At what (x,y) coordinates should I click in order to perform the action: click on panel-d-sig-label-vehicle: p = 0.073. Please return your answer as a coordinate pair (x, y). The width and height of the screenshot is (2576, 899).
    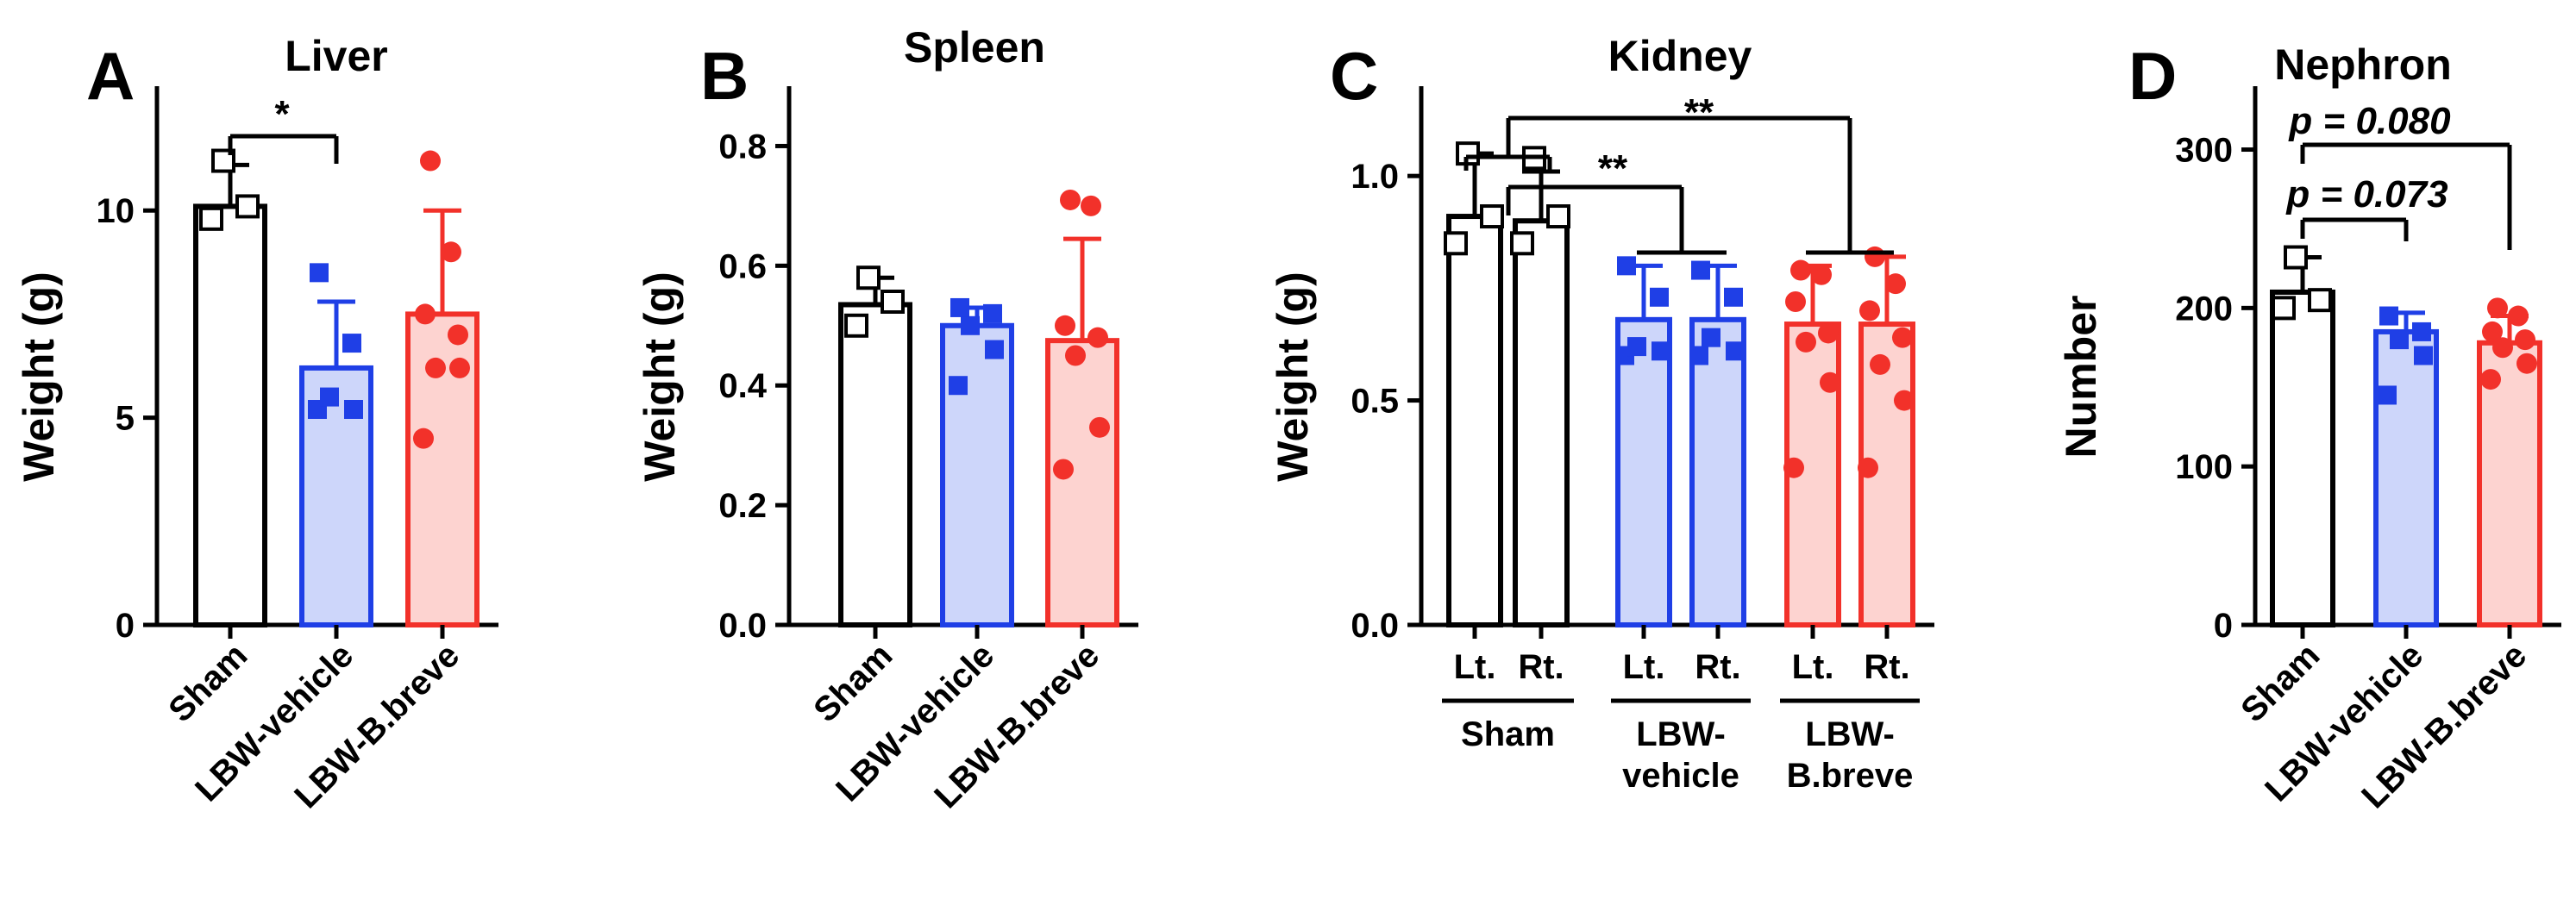
    Looking at the image, I should click on (2366, 194).